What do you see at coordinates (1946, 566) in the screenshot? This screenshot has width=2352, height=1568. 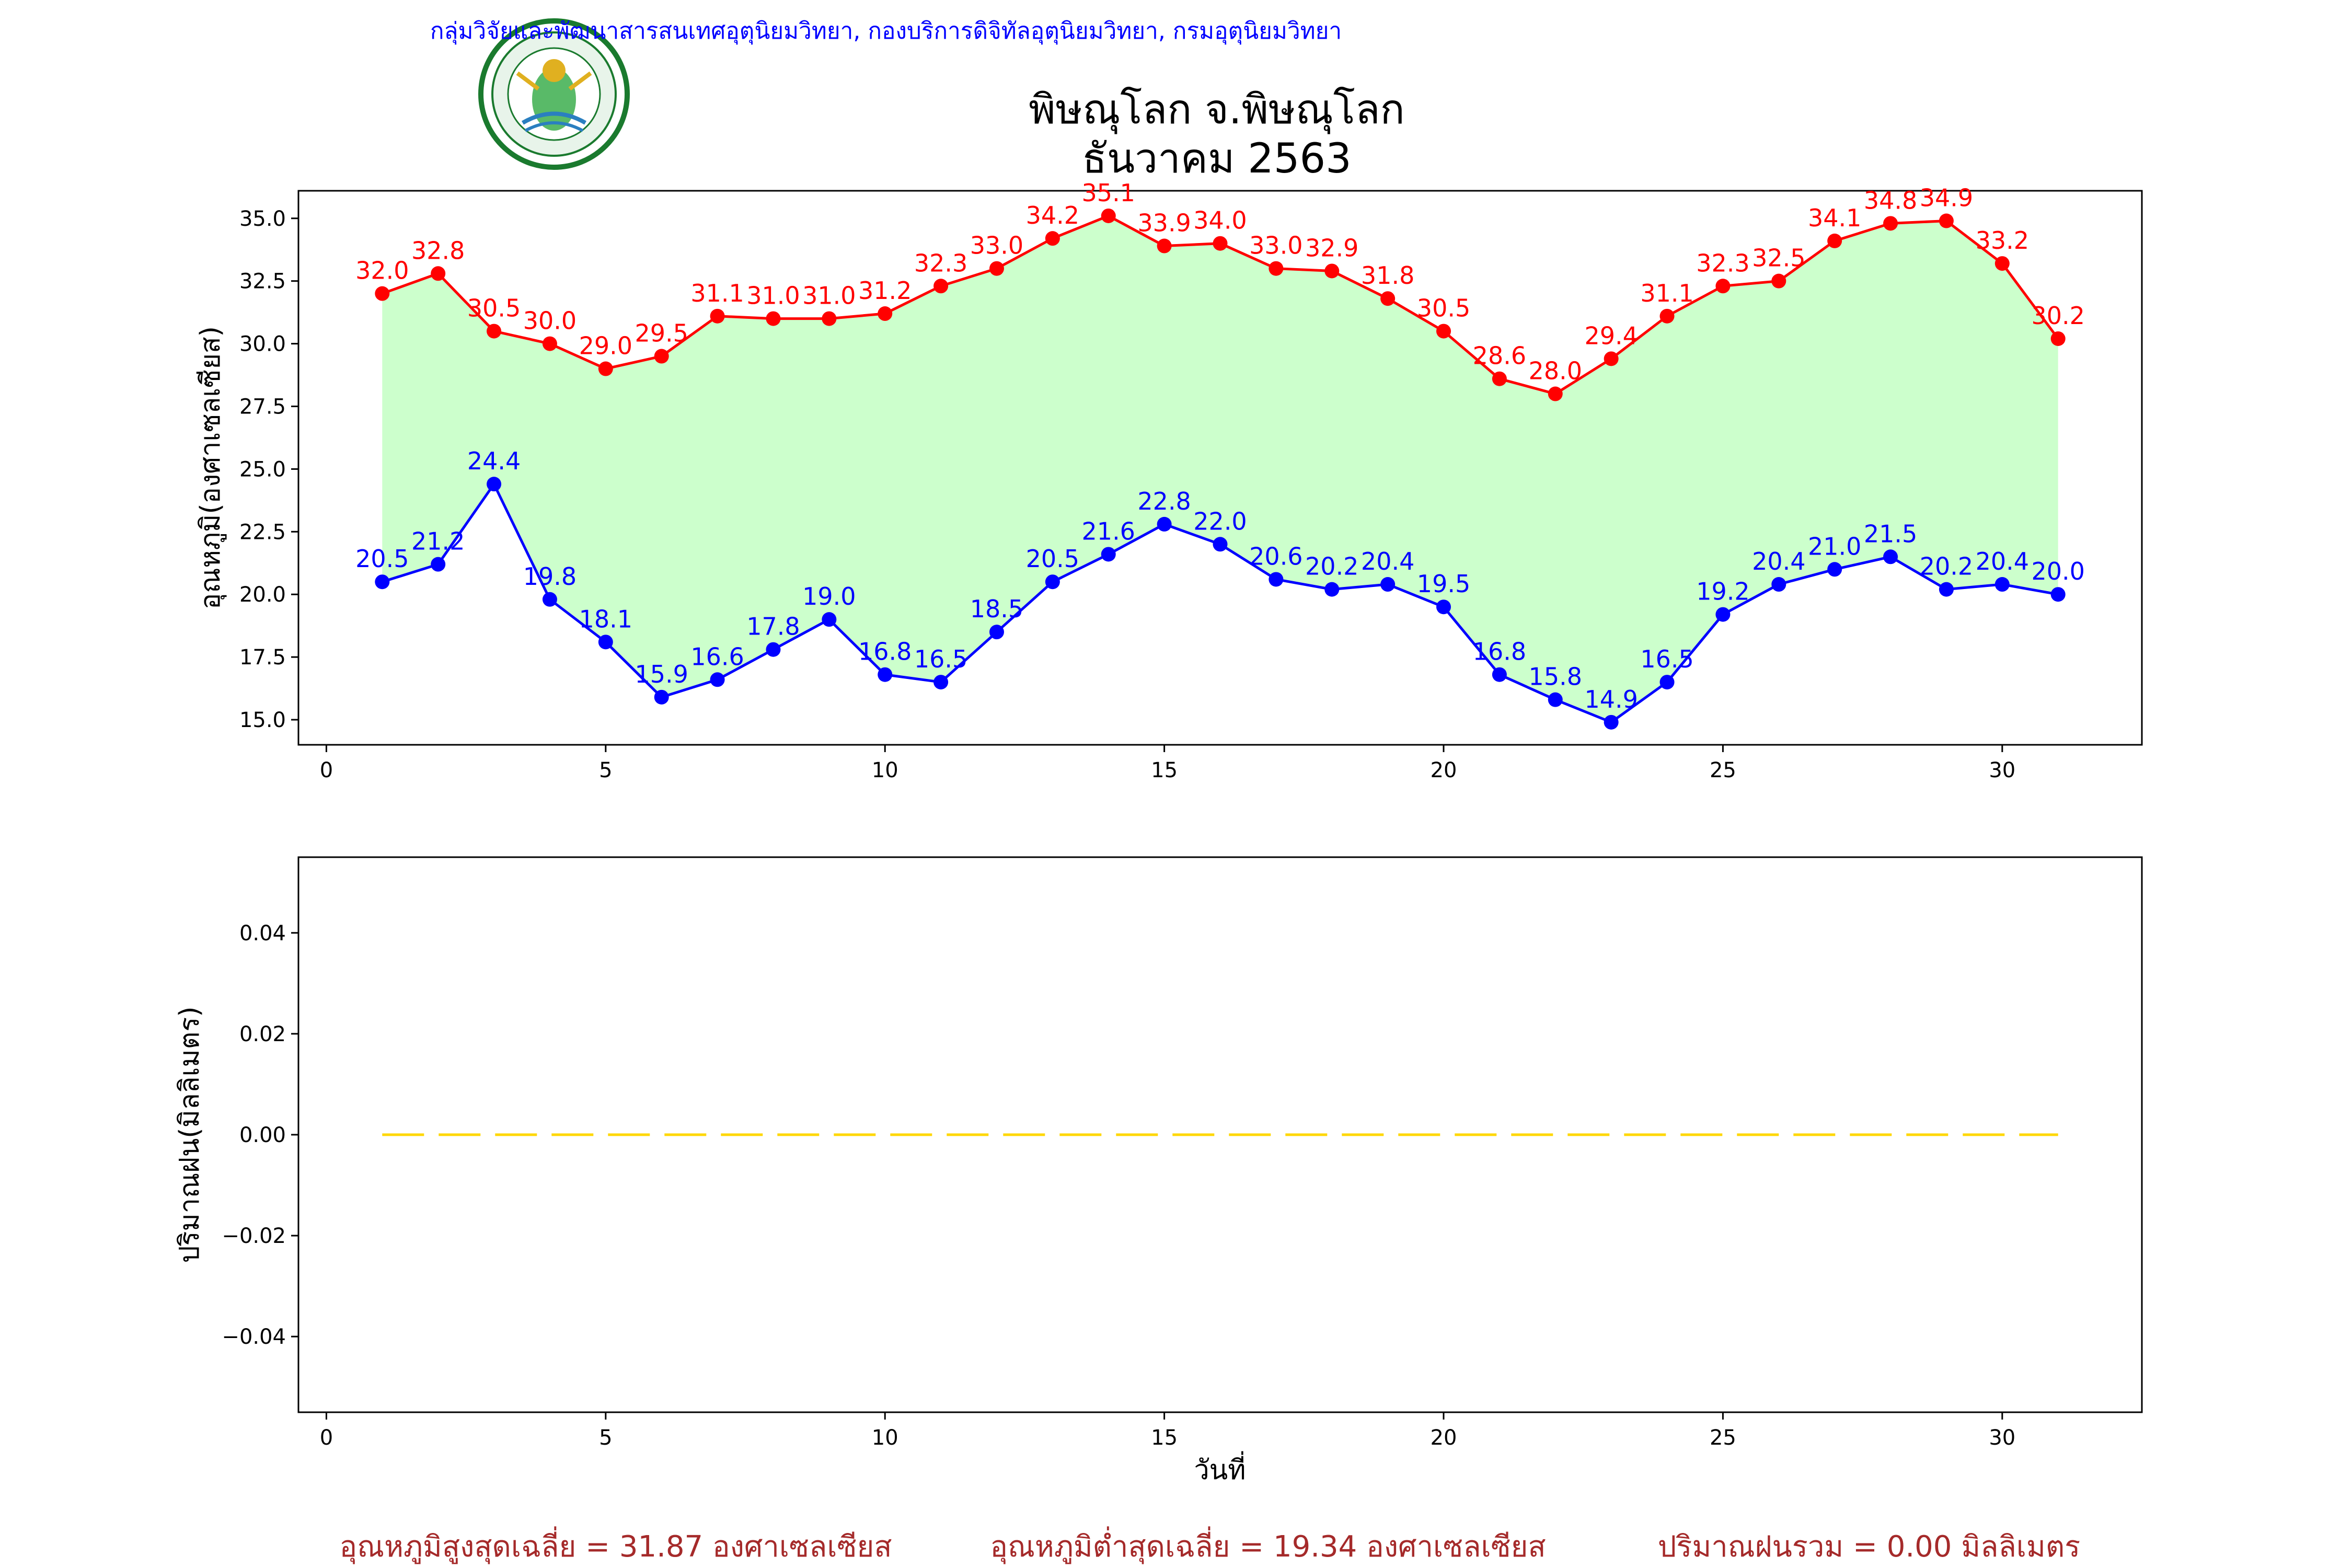 I see `temperature-min-data-label: 20.2` at bounding box center [1946, 566].